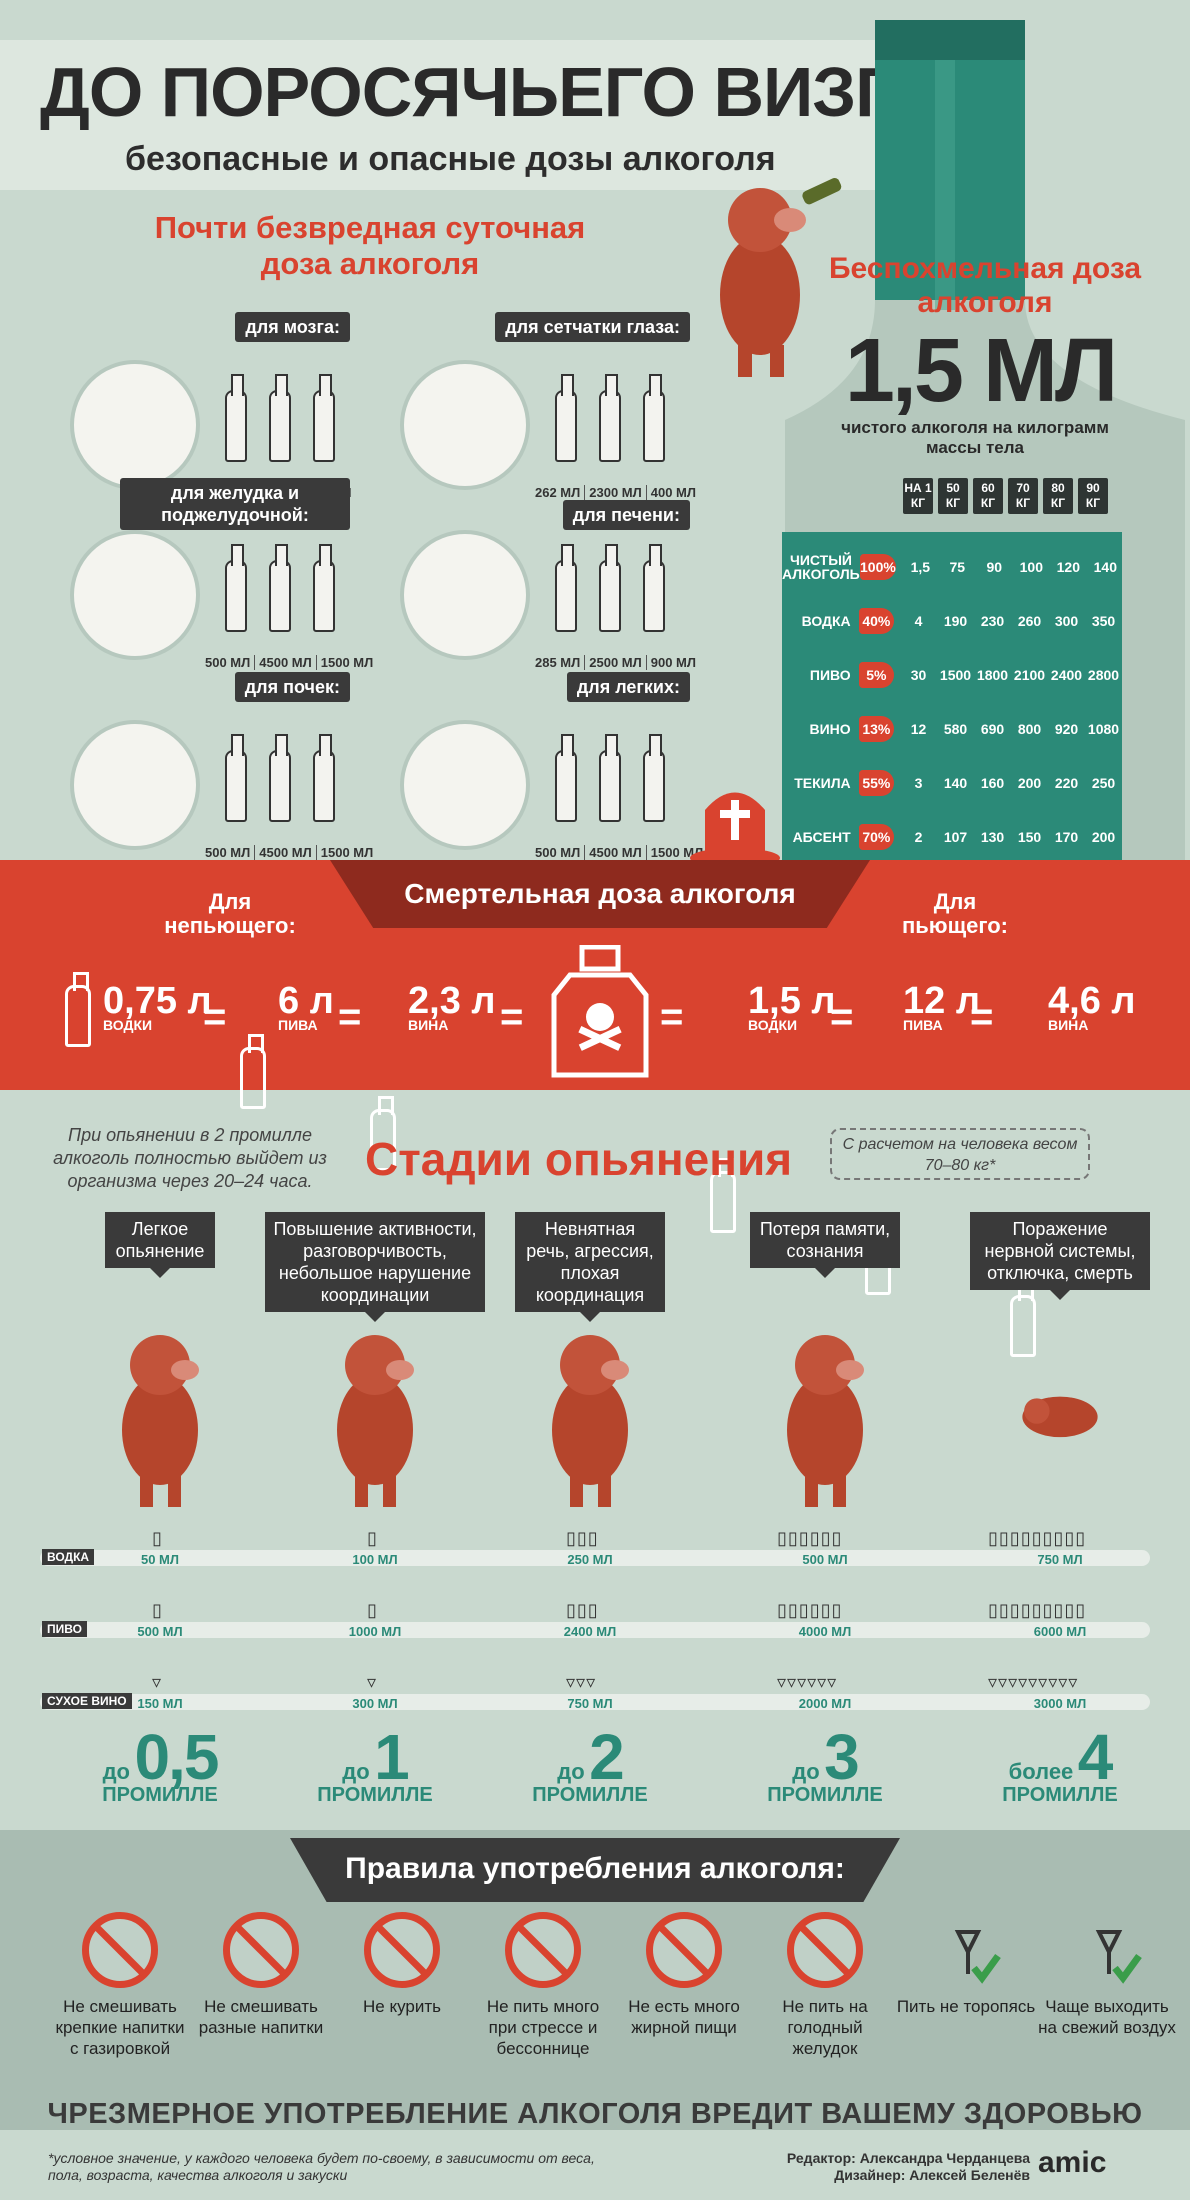 The width and height of the screenshot is (1190, 2200). I want to click on rule-item: Не курить, so click(402, 1964).